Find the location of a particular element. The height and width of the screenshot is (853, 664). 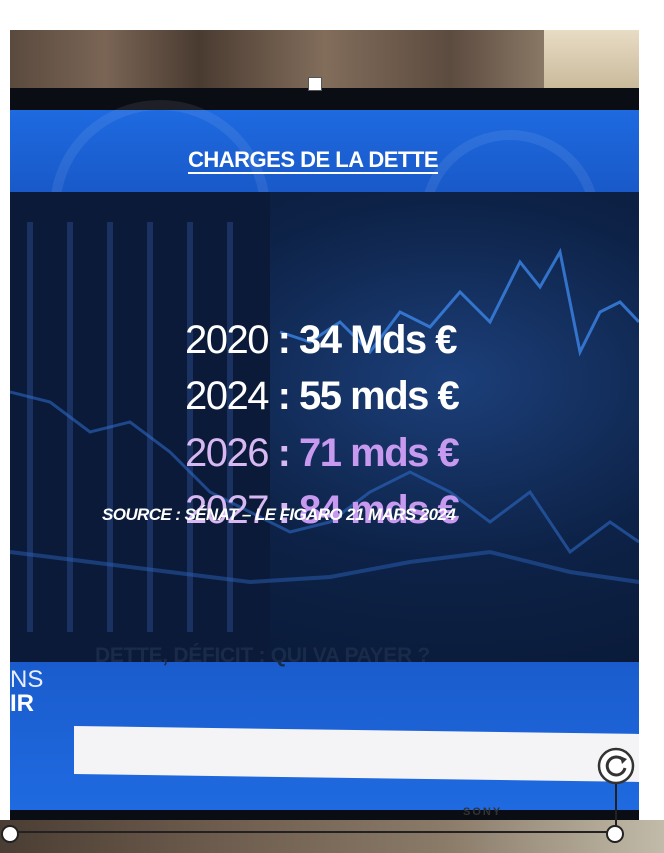

resize-handle-bottom-left is located at coordinates (10, 834).